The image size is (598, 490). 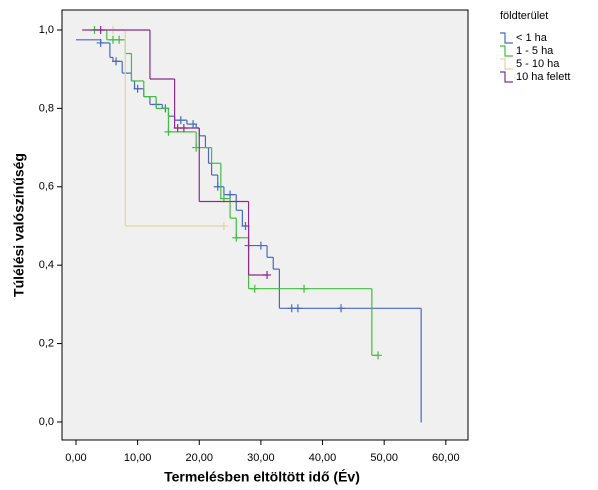 I want to click on y-tick-label: 1,0, so click(x=46, y=30).